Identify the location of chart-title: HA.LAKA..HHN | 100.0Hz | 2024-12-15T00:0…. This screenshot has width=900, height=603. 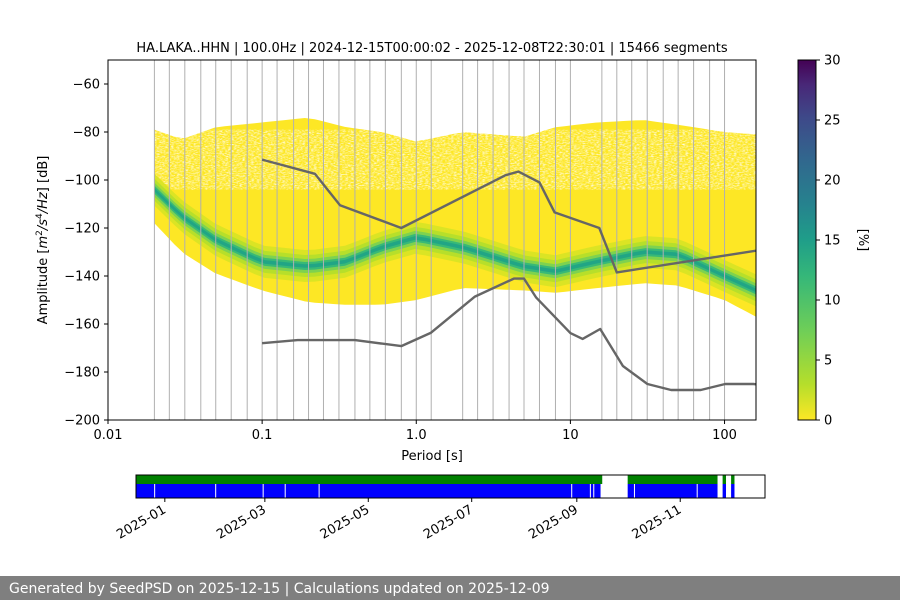
(431, 48).